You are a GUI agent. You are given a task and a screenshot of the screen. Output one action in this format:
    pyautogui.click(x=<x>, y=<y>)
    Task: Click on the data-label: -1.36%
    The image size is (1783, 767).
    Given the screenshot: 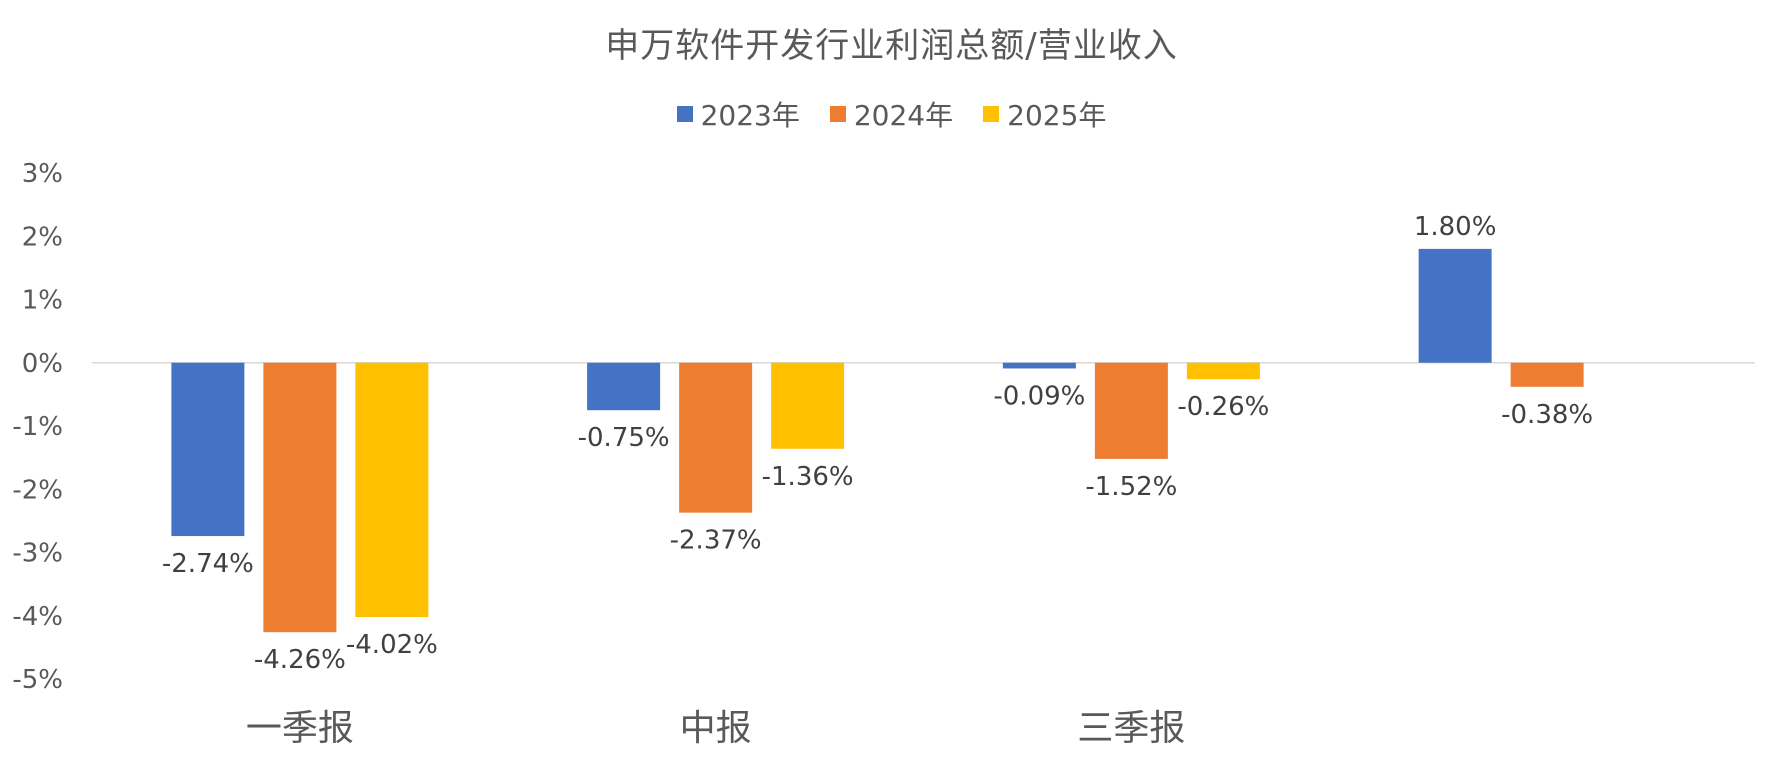 What is the action you would take?
    pyautogui.click(x=808, y=477)
    